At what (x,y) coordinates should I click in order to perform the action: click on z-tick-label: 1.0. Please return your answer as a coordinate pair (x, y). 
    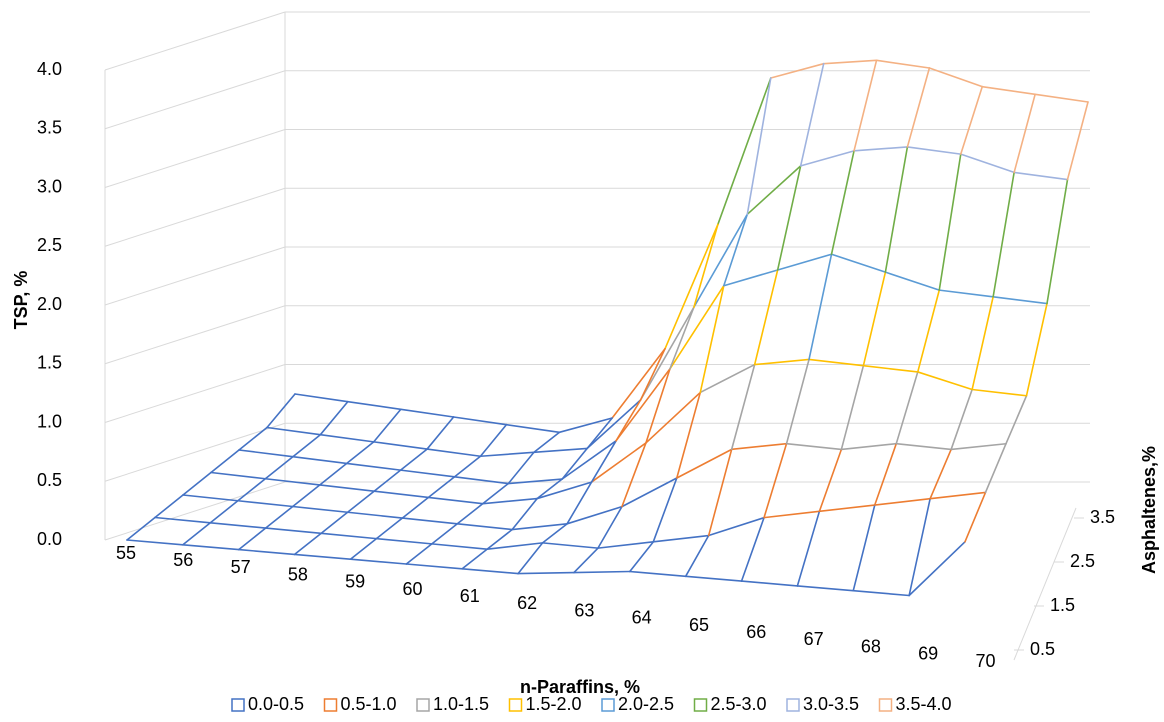
    Looking at the image, I should click on (49, 421).